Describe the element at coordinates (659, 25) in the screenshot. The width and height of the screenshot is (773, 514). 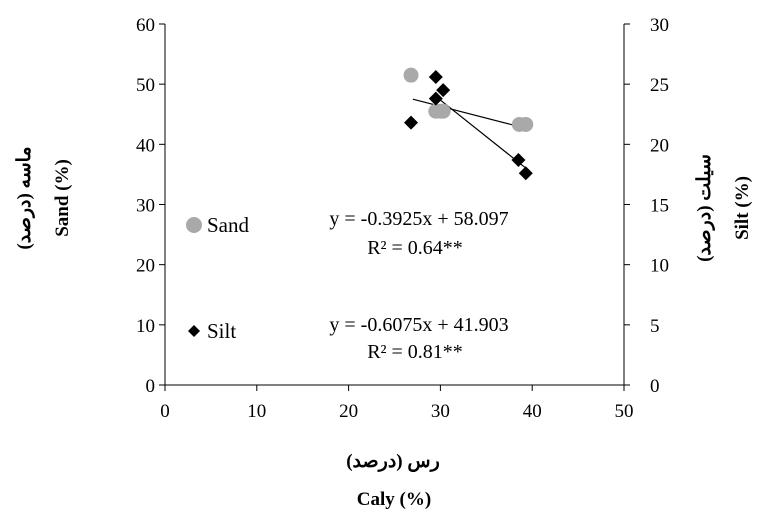
I see `y-right-tick-label: 30` at that location.